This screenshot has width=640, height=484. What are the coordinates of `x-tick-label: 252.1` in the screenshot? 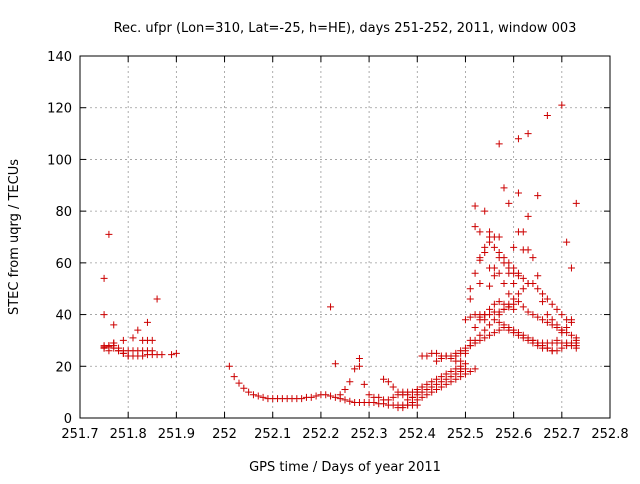 It's located at (272, 434).